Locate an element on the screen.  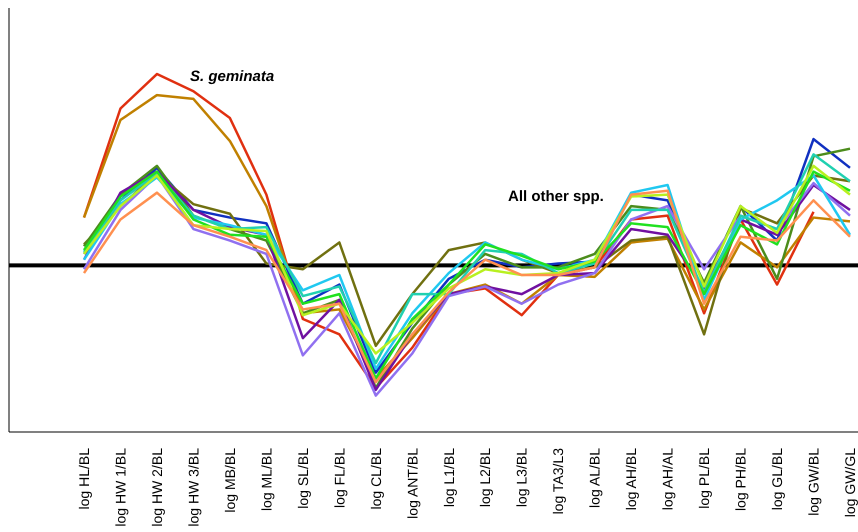
x-tick-label: log PH/BL is located at coordinates (740, 480).